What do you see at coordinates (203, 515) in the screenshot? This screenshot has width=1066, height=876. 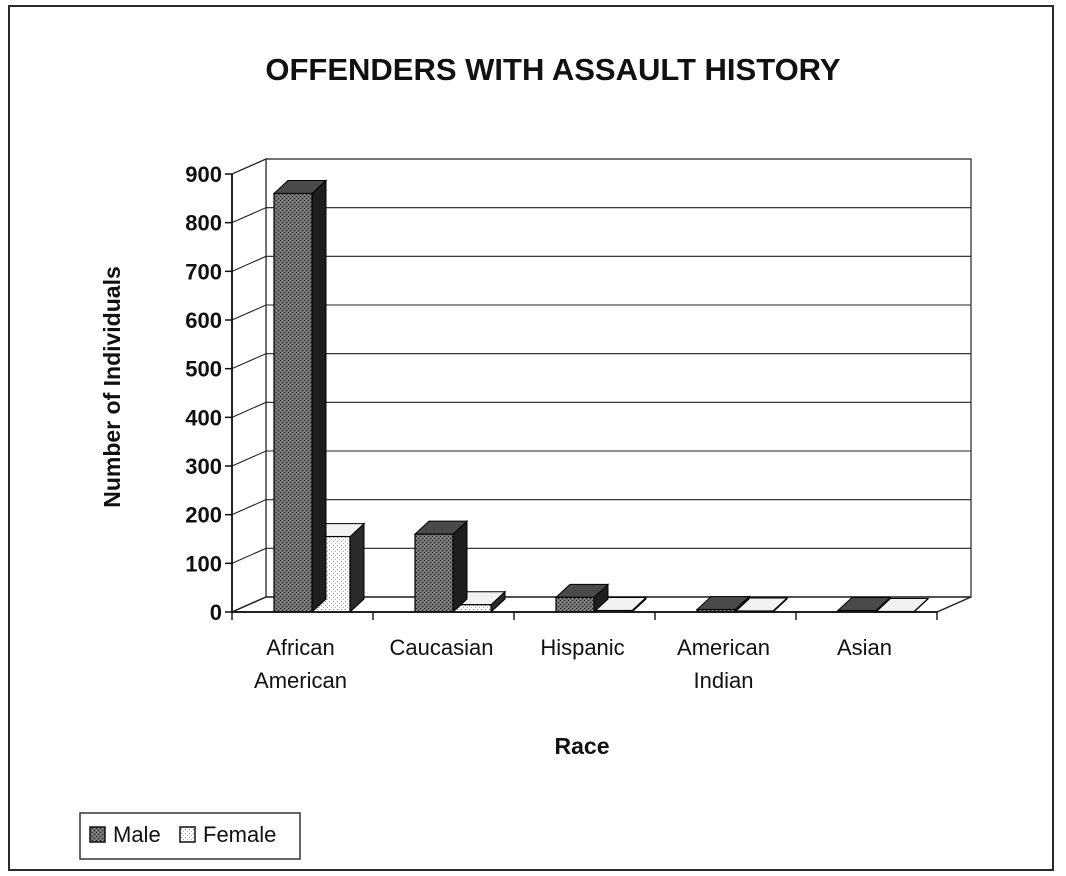 I see `y-tick-label: 200` at bounding box center [203, 515].